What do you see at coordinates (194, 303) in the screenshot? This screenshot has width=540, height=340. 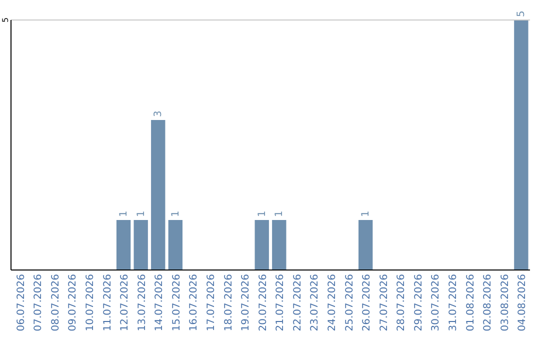 I see `x-tick-label: 16.07.2026` at bounding box center [194, 303].